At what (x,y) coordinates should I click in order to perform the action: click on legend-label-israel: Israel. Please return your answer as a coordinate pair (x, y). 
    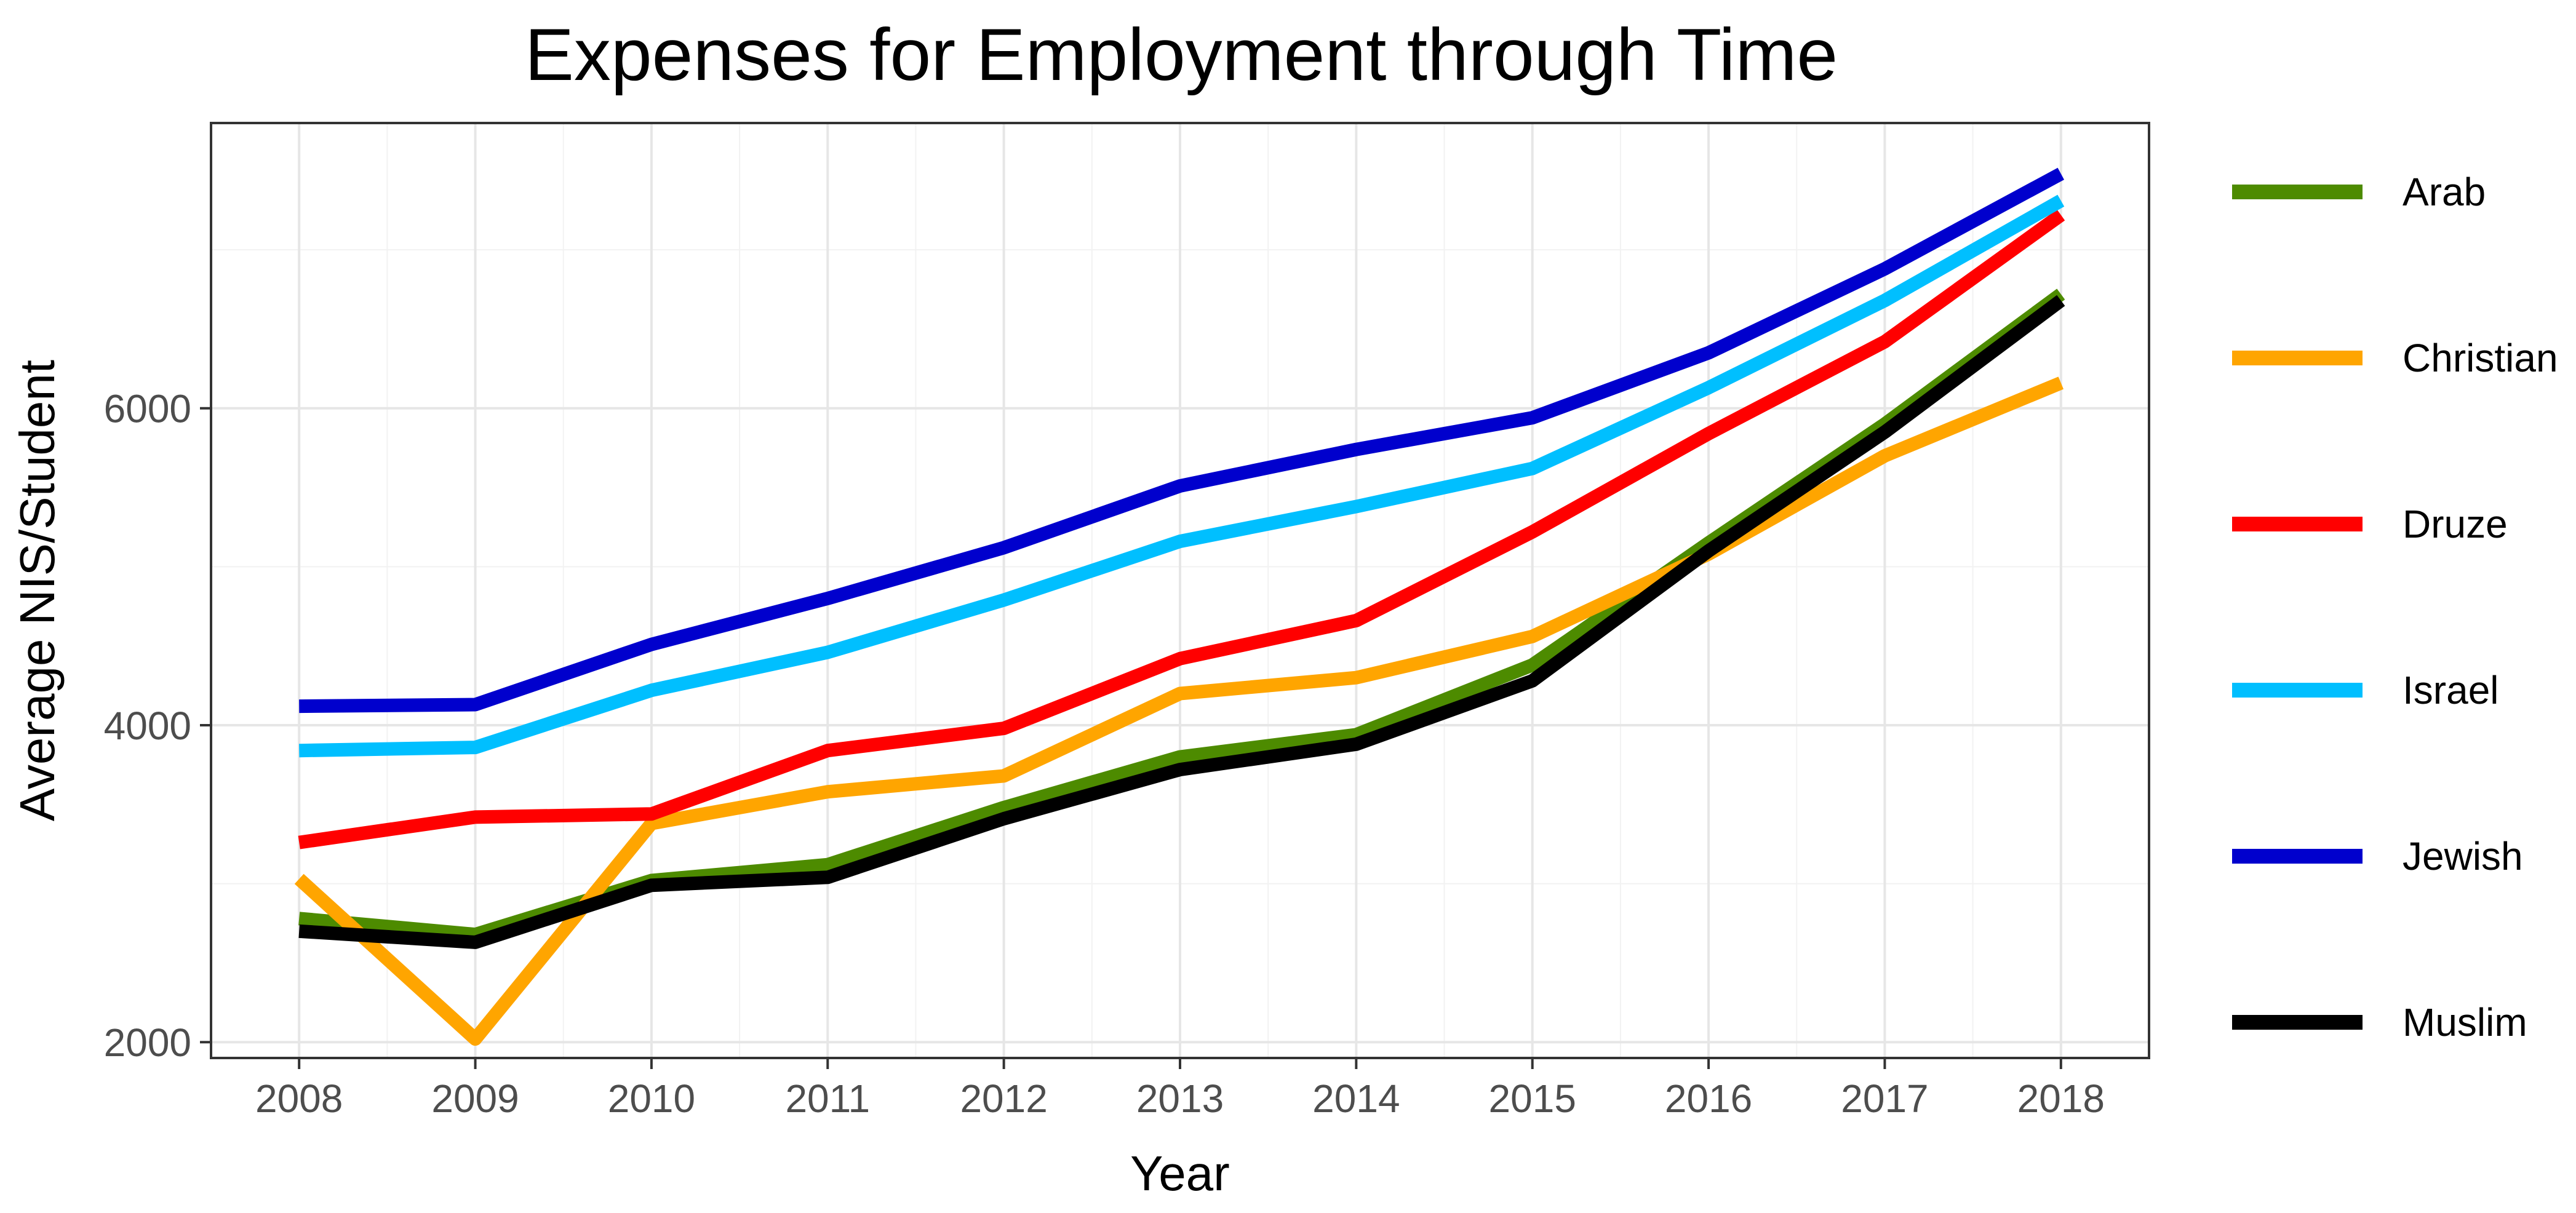
    Looking at the image, I should click on (2451, 690).